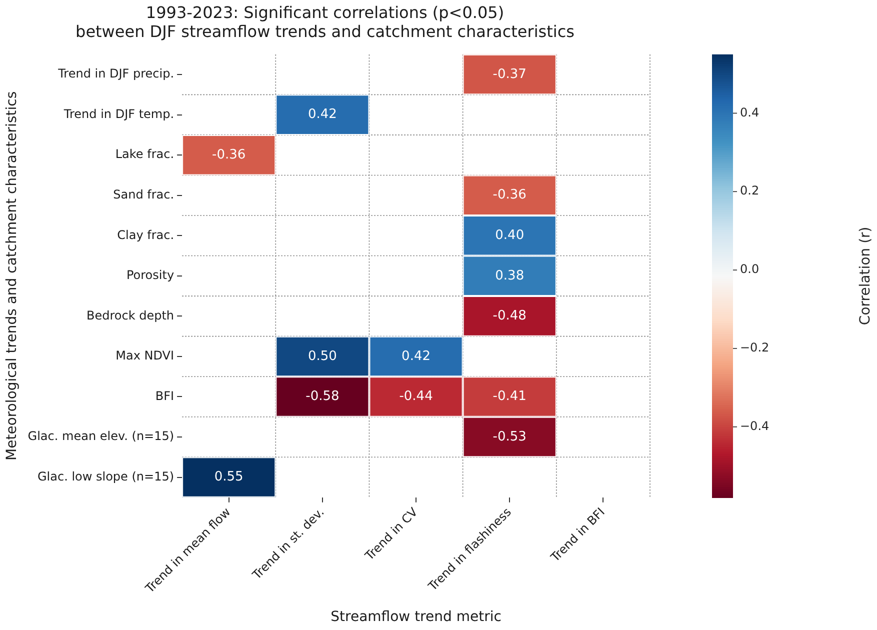 The image size is (877, 630). I want to click on data-label: -0.41, so click(509, 396).